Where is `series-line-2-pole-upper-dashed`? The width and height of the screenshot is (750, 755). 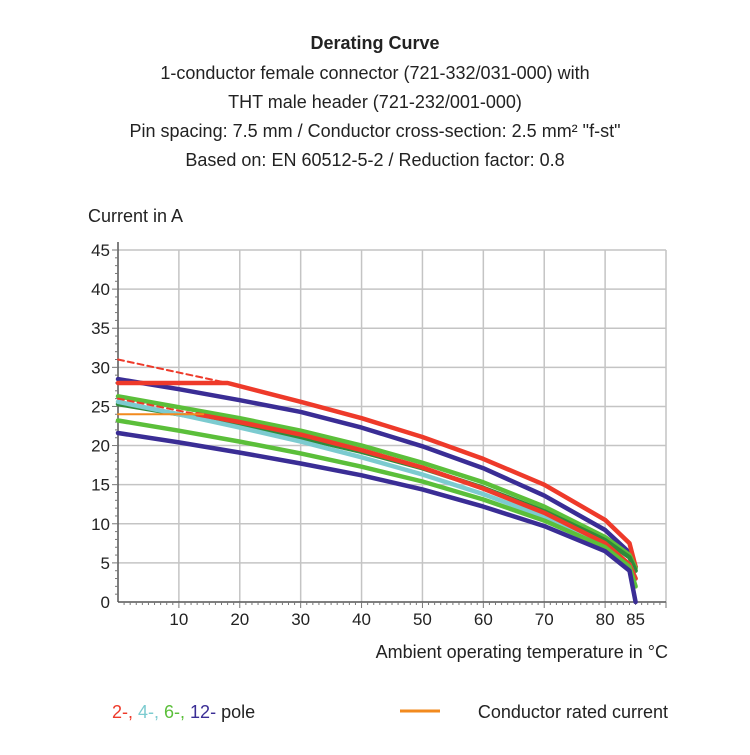 series-line-2-pole-upper-dashed is located at coordinates (173, 371).